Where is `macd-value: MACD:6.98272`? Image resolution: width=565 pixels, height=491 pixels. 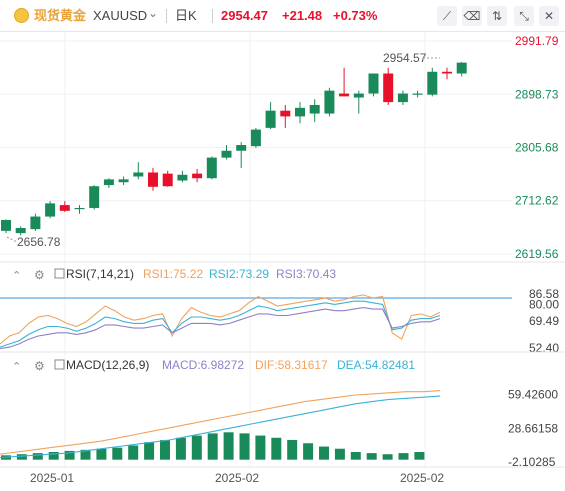
macd-value: MACD:6.98272 is located at coordinates (203, 365).